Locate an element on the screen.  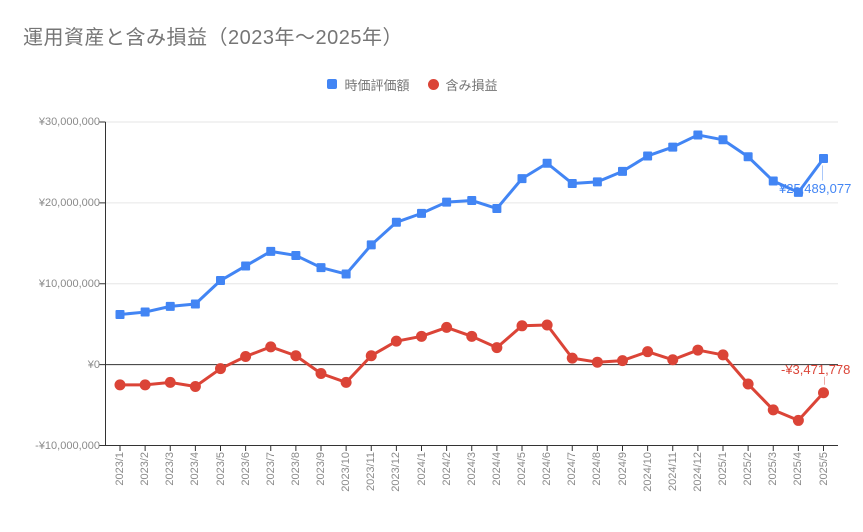
x-axis-label: 2023/11 is located at coordinates (371, 471).